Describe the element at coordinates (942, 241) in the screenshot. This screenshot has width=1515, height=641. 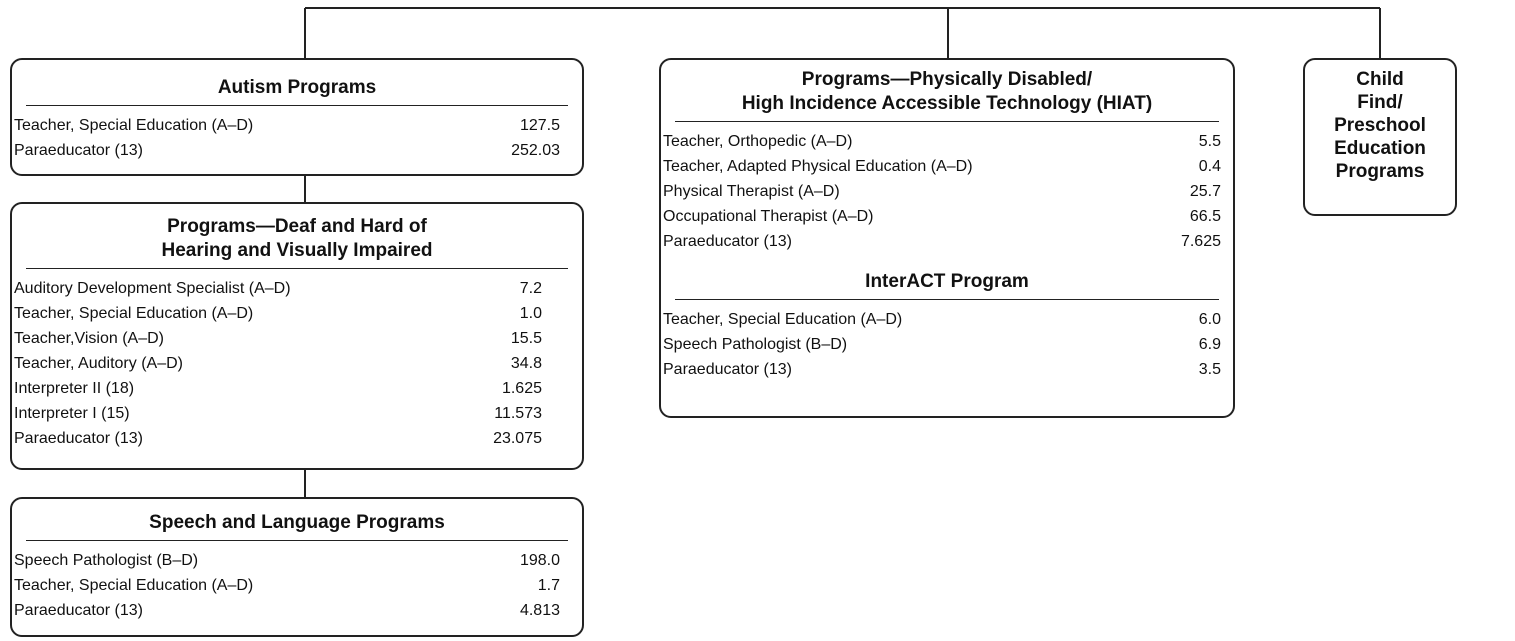
I see `position-row: Paraeducator (13) 7.625` at that location.